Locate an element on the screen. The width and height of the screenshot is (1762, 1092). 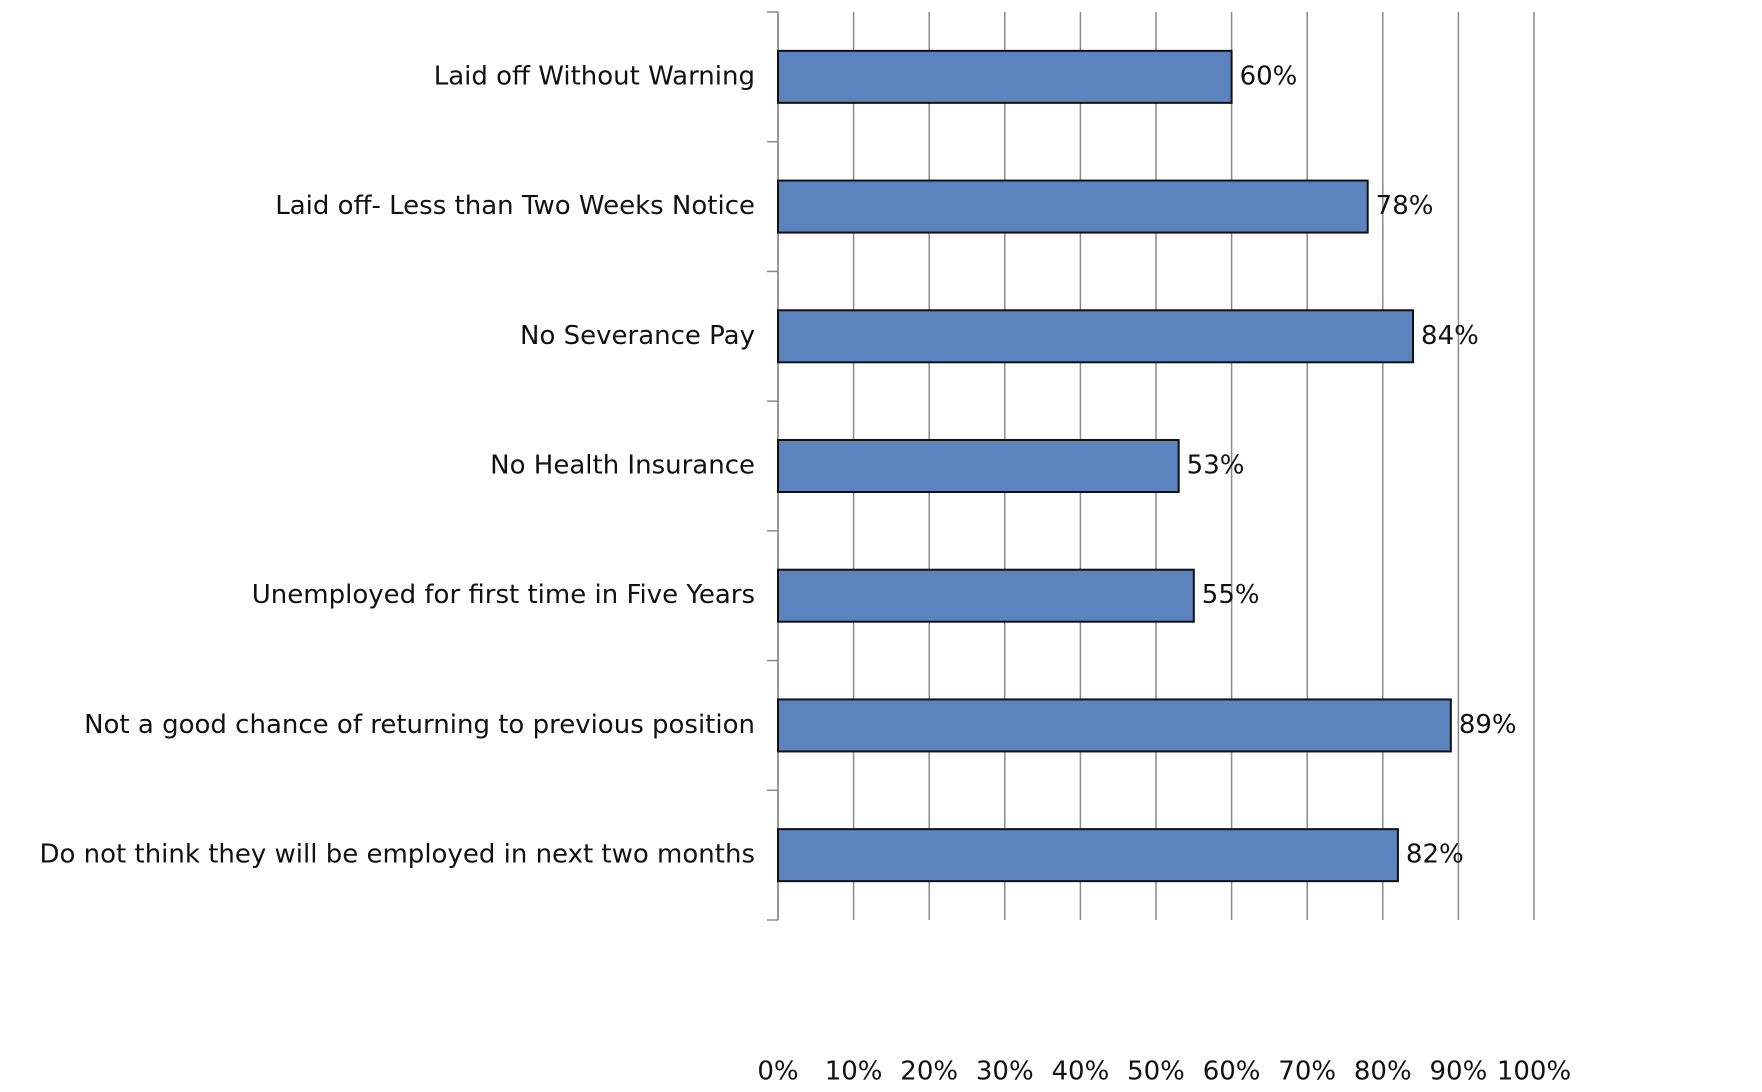
y-tick-label: Unemployed for first time in Five Years is located at coordinates (503, 595).